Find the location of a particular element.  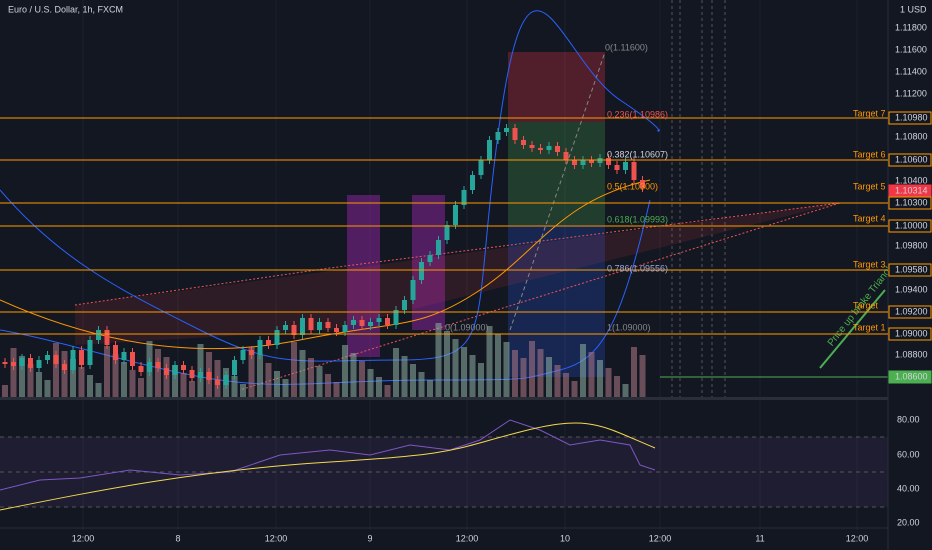

fib-label: 1(1.09000) is located at coordinates (629, 327).